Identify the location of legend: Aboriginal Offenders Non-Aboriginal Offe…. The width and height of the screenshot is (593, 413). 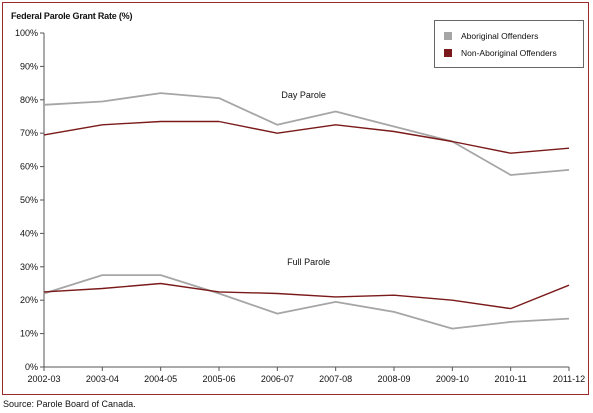
(509, 44).